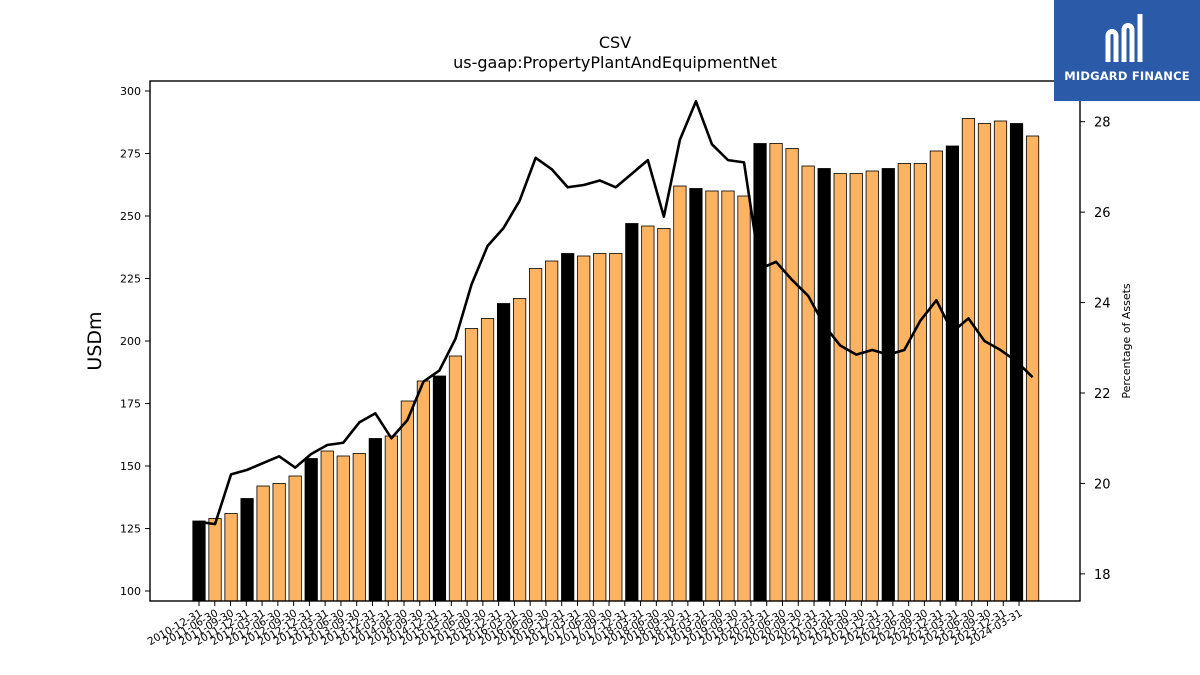  What do you see at coordinates (615, 62) in the screenshot?
I see `chart-subtitle: us-gaap:PropertyPlantAndEquipmentNet` at bounding box center [615, 62].